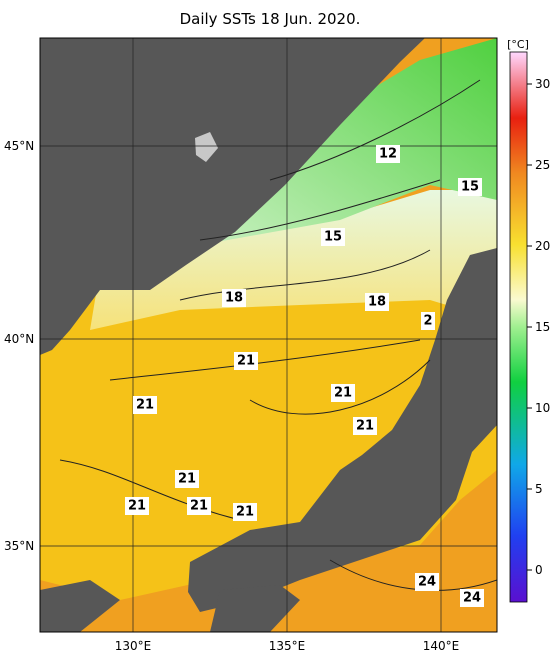 Image resolution: width=558 pixels, height=661 pixels. Describe the element at coordinates (539, 489) in the screenshot. I see `colorbar-tick-label: 5` at that location.